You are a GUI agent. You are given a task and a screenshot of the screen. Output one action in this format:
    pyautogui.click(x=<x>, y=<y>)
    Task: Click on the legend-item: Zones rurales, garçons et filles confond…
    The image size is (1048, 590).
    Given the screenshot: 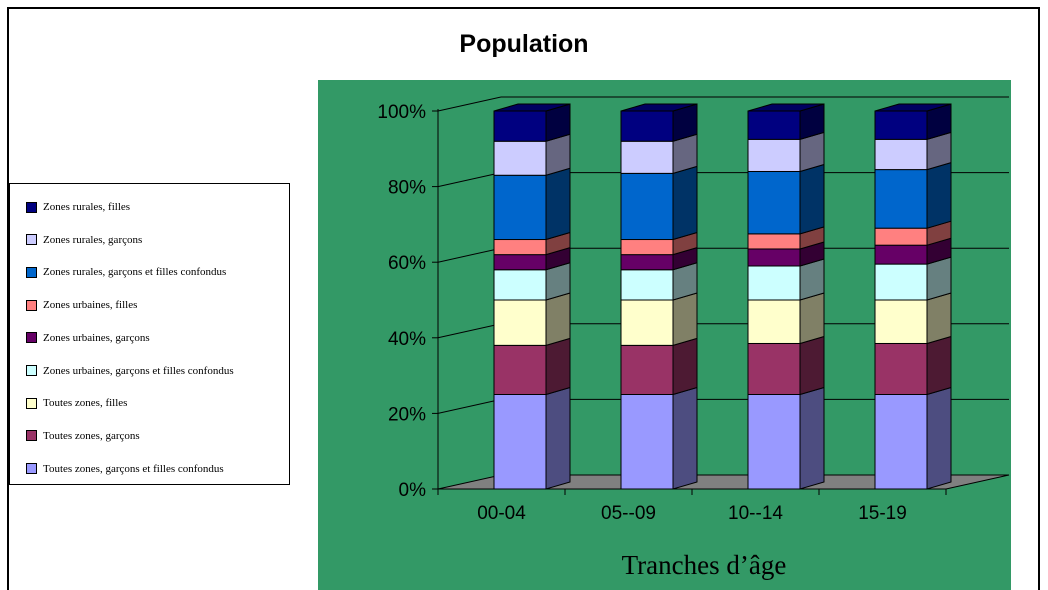 What is the action you would take?
    pyautogui.click(x=126, y=272)
    